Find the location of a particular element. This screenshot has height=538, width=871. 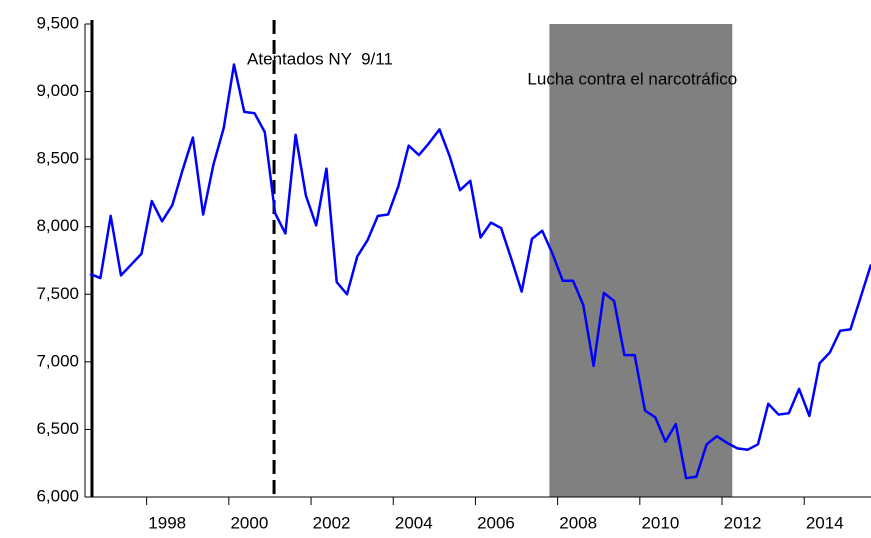

x-tick-label: 2014 is located at coordinates (825, 522).